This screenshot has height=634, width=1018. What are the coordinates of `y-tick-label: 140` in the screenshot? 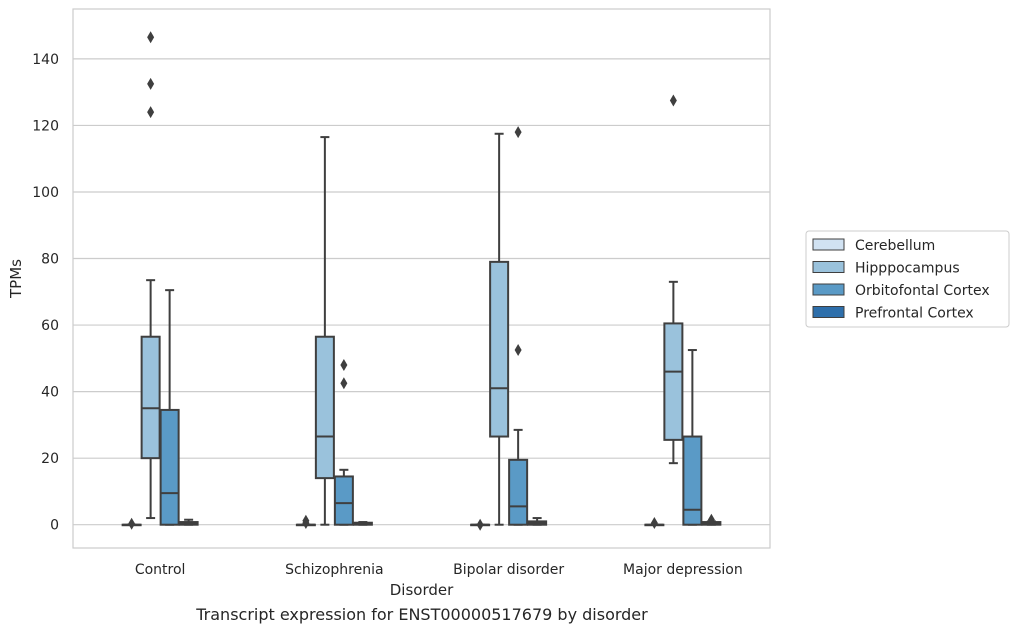 It's located at (45, 60).